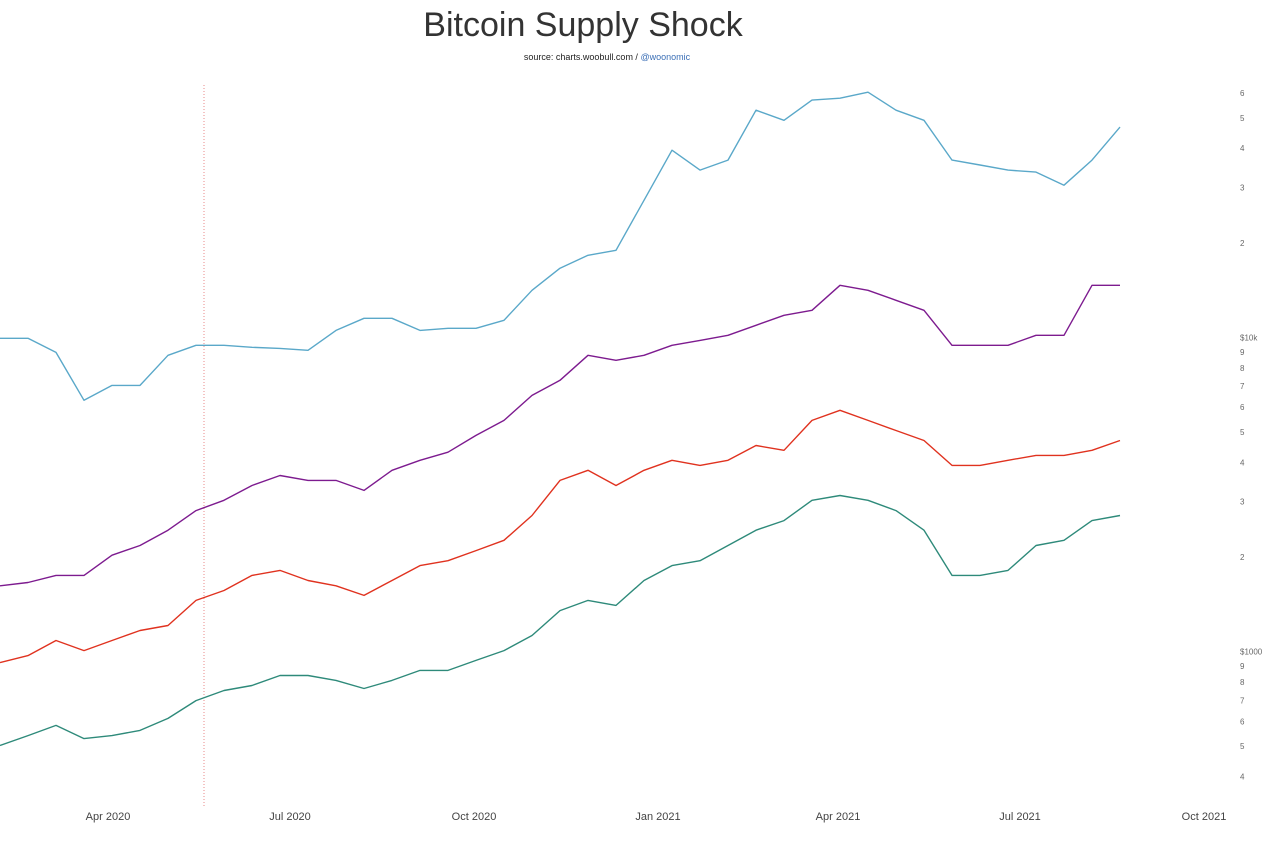 This screenshot has height=845, width=1269. What do you see at coordinates (1251, 652) in the screenshot?
I see `y-tick-label: $1000` at bounding box center [1251, 652].